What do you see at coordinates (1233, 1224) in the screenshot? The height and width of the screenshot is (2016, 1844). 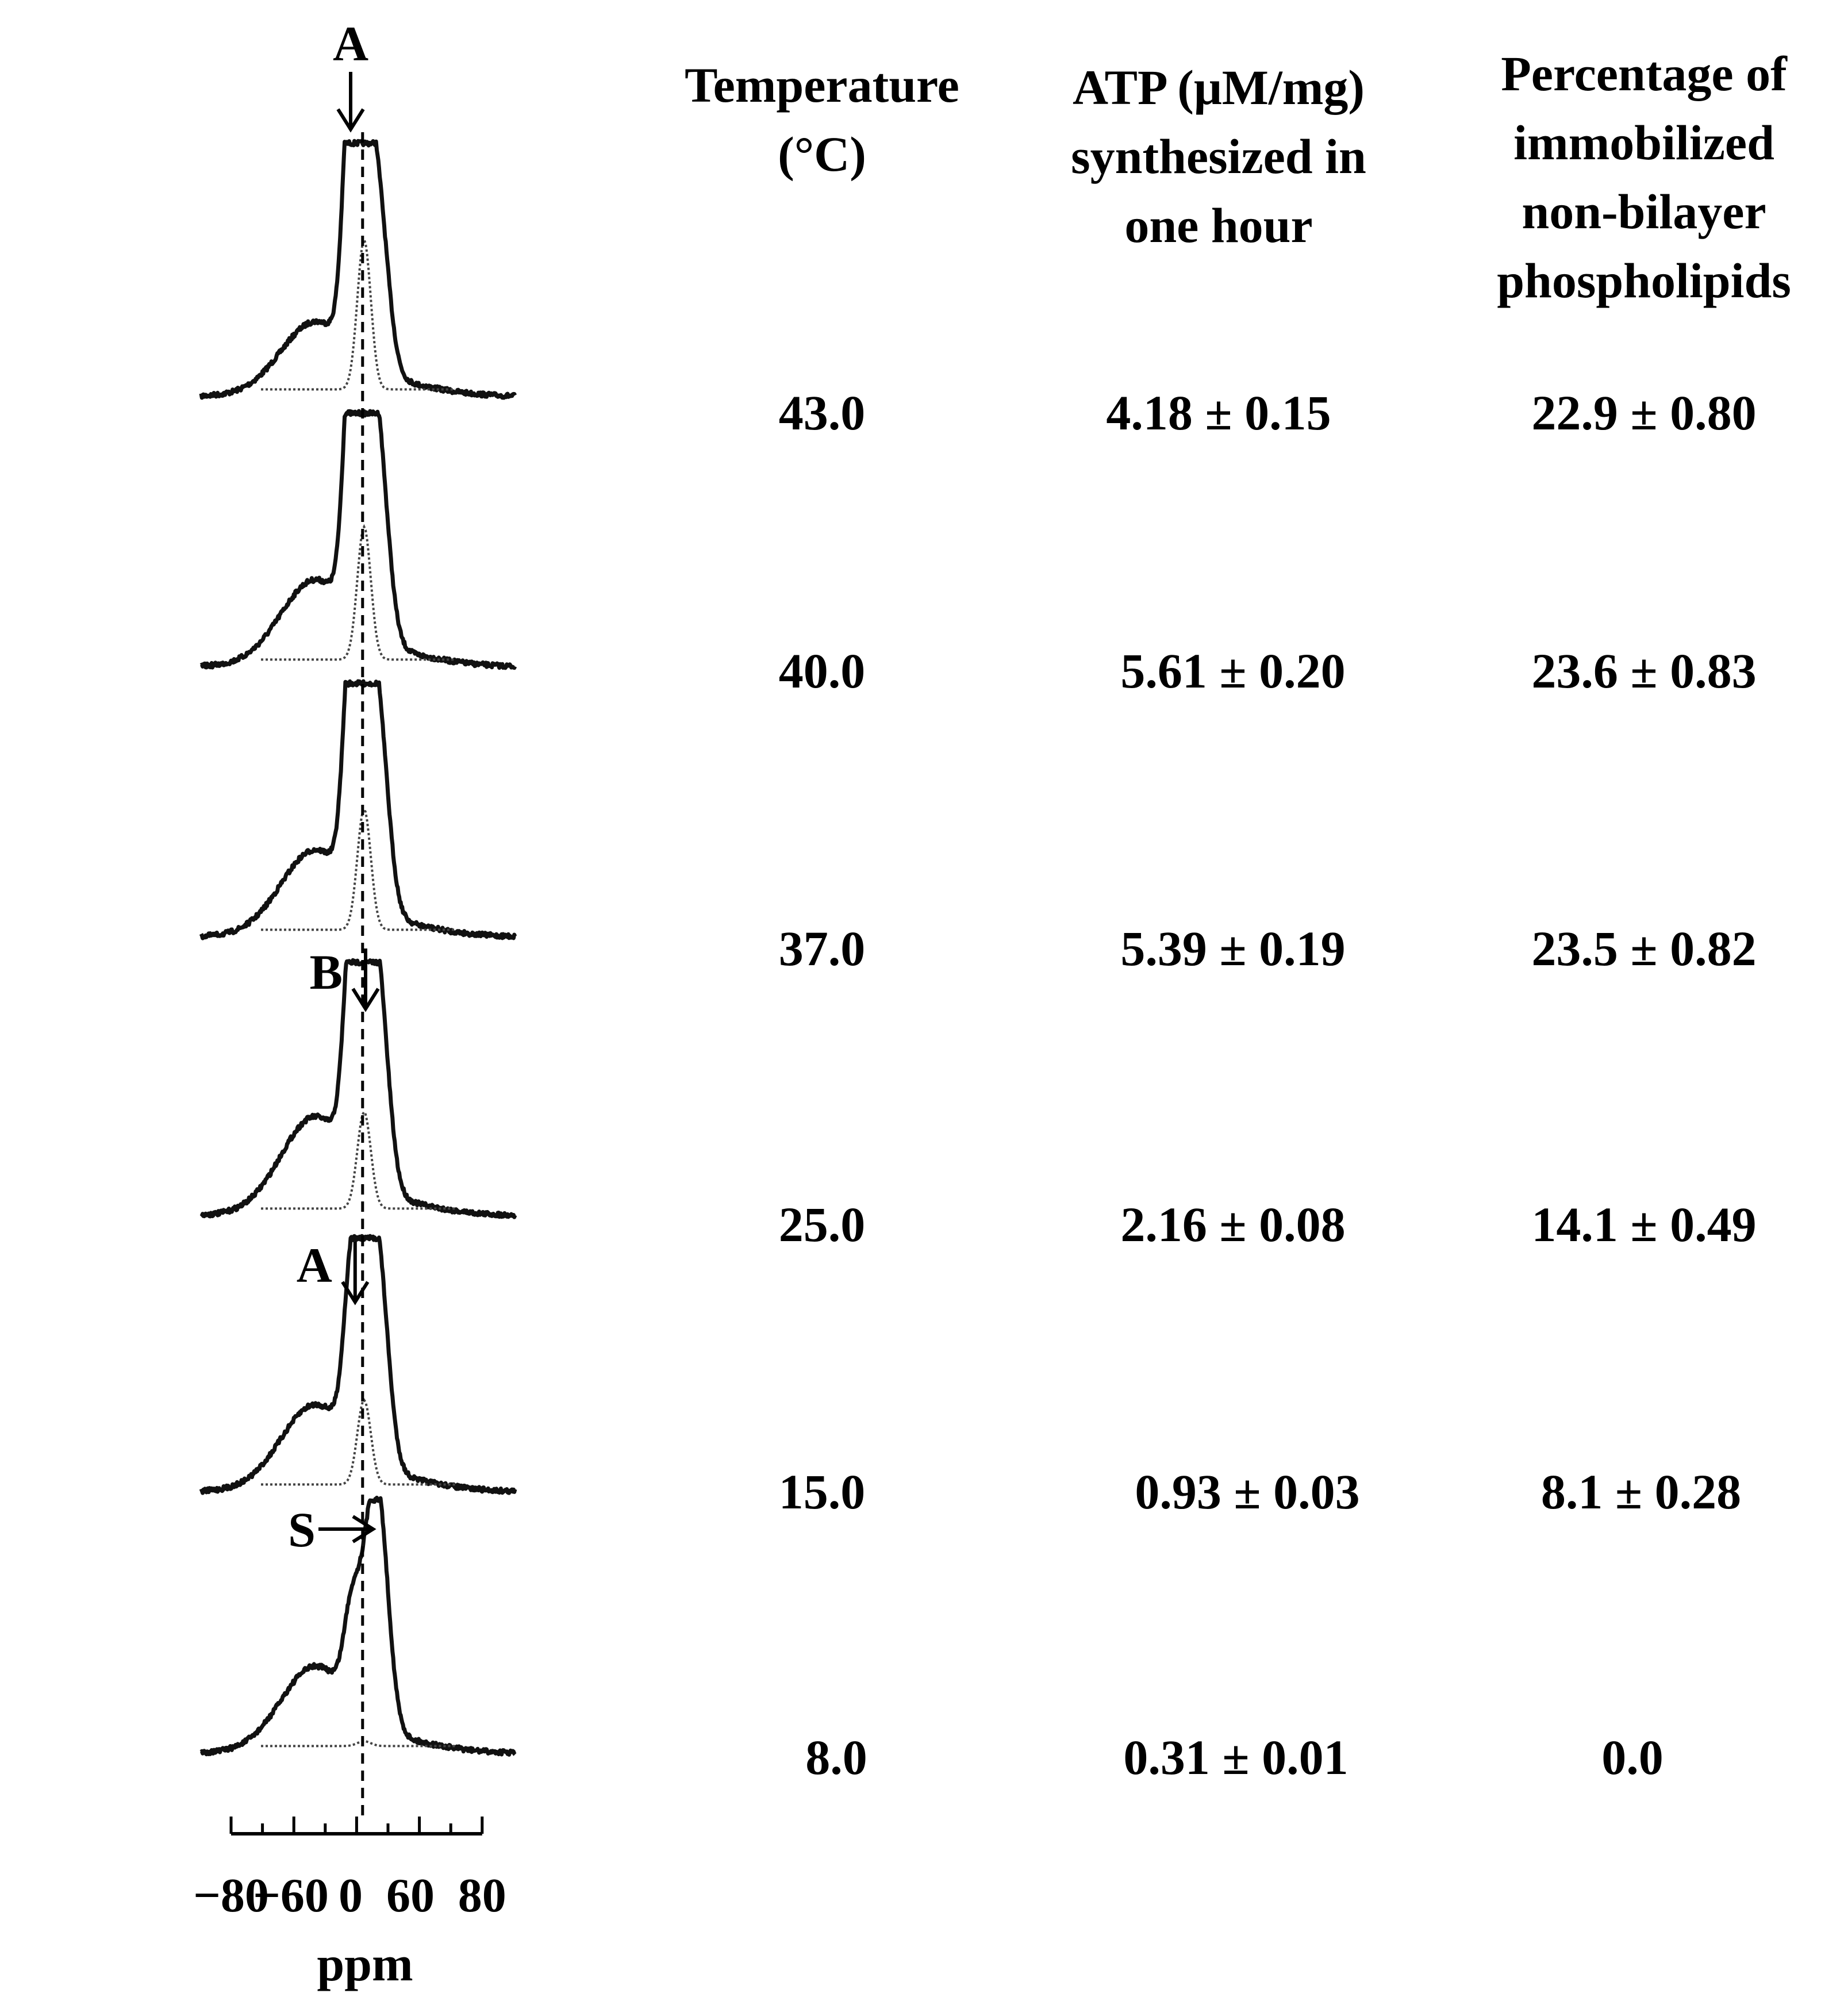 I see `row-25-atp: 2.16 ± 0.08` at bounding box center [1233, 1224].